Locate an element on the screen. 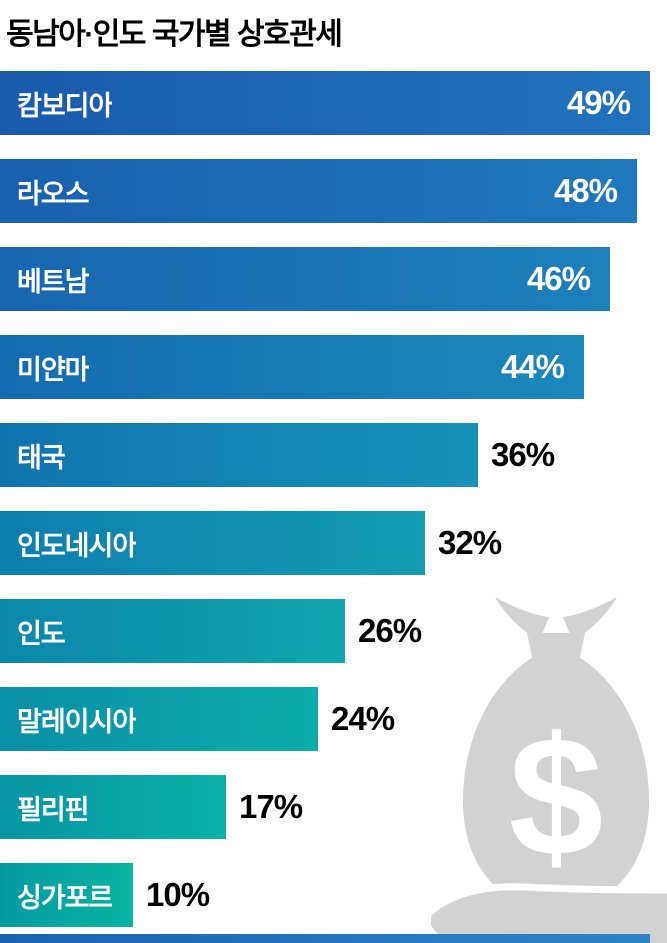  bar: 인도네시아 is located at coordinates (212, 543).